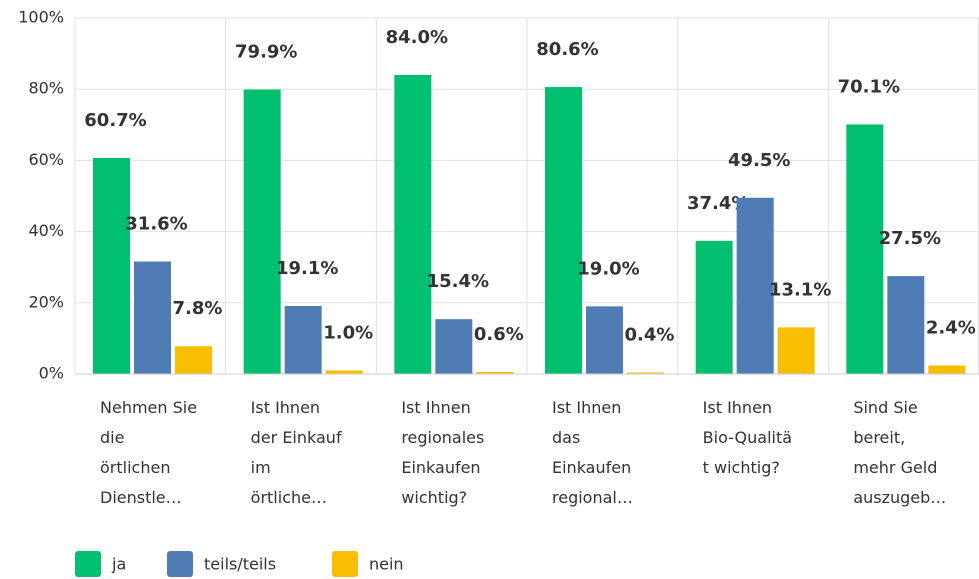 Image resolution: width=979 pixels, height=579 pixels. I want to click on value-label: 19.1%, so click(307, 268).